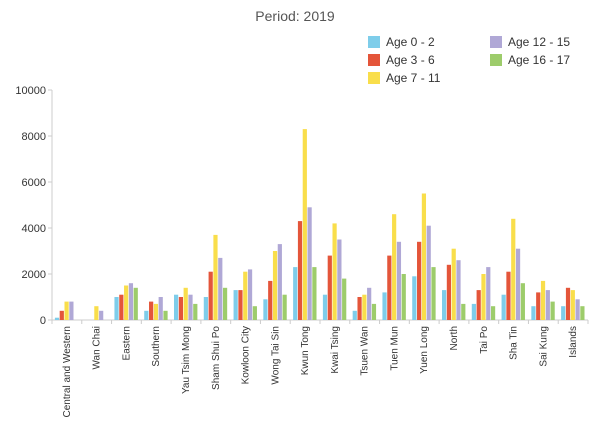 The height and width of the screenshot is (422, 590). I want to click on bar-age3-6-tuen-mun, so click(389, 287).